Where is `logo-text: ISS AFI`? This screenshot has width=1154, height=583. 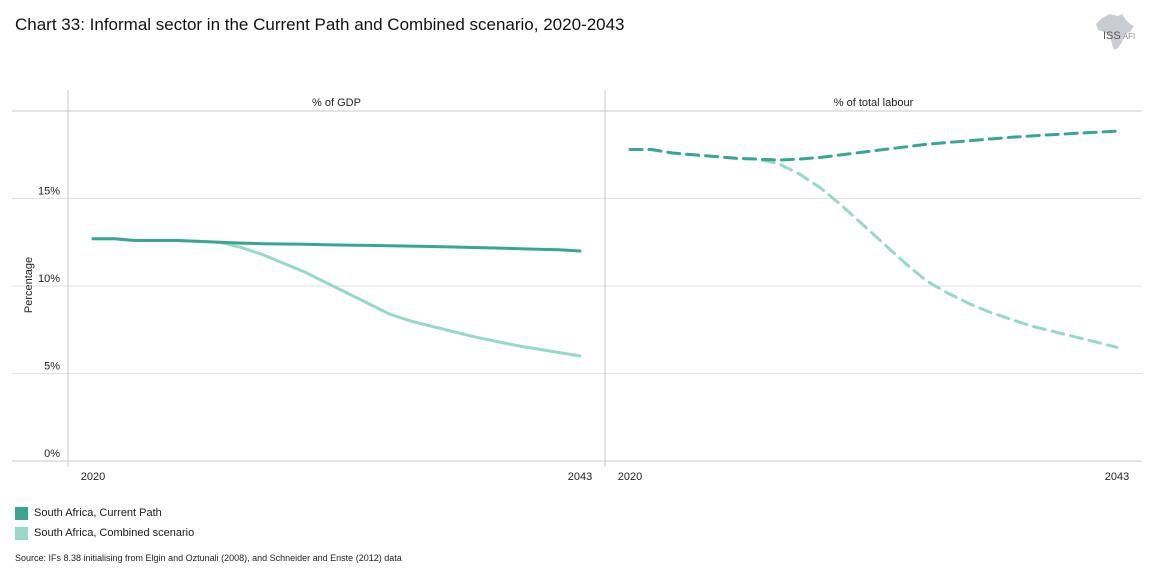 logo-text: ISS AFI is located at coordinates (1119, 36).